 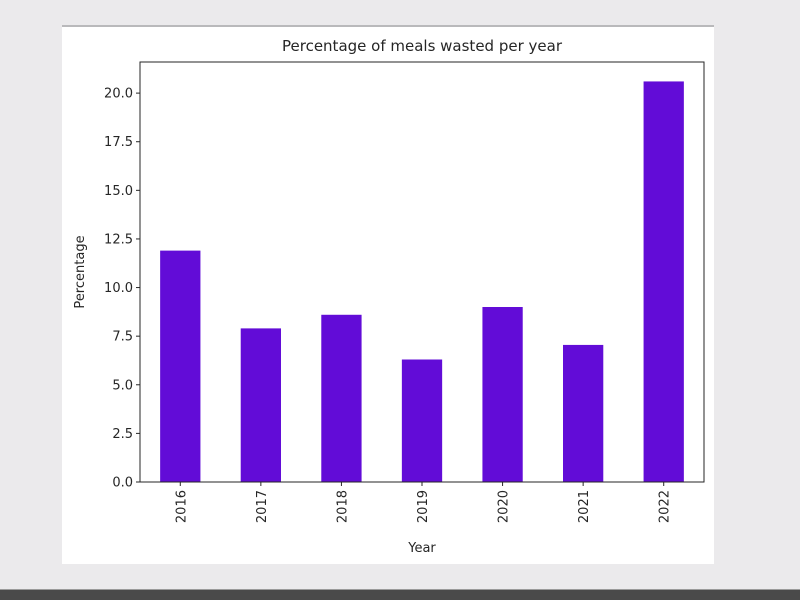 I want to click on x-tick-label: 2019, so click(x=423, y=506).